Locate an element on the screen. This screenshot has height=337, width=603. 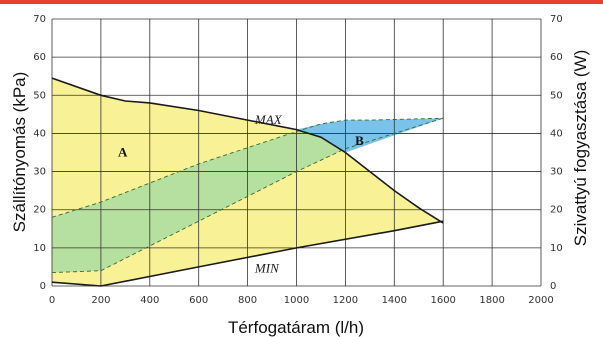
y2-tick-label: 50 is located at coordinates (556, 95).